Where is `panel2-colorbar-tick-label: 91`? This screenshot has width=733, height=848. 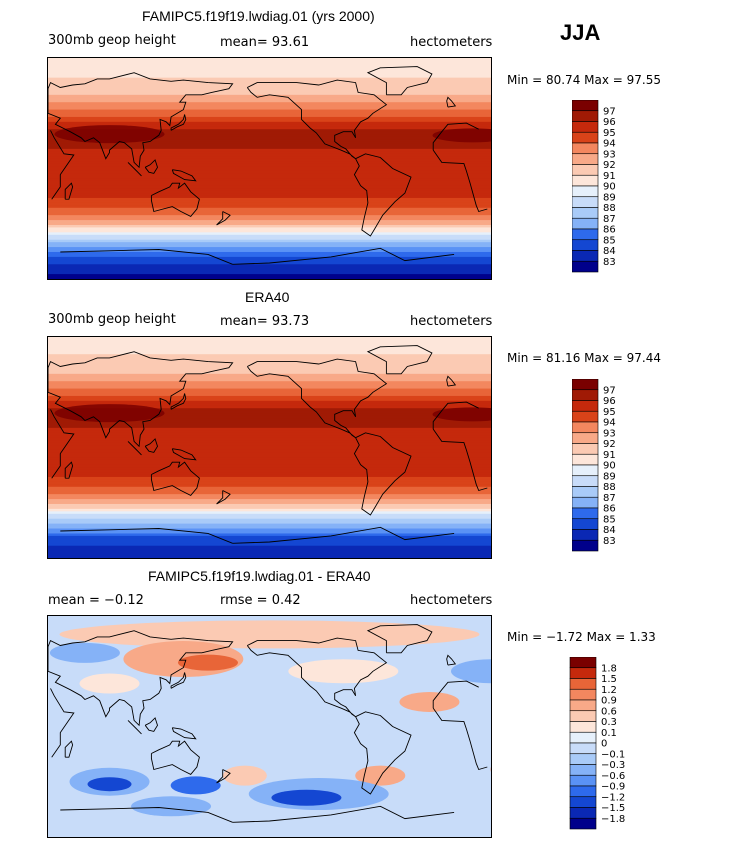
panel2-colorbar-tick-label: 91 is located at coordinates (609, 455).